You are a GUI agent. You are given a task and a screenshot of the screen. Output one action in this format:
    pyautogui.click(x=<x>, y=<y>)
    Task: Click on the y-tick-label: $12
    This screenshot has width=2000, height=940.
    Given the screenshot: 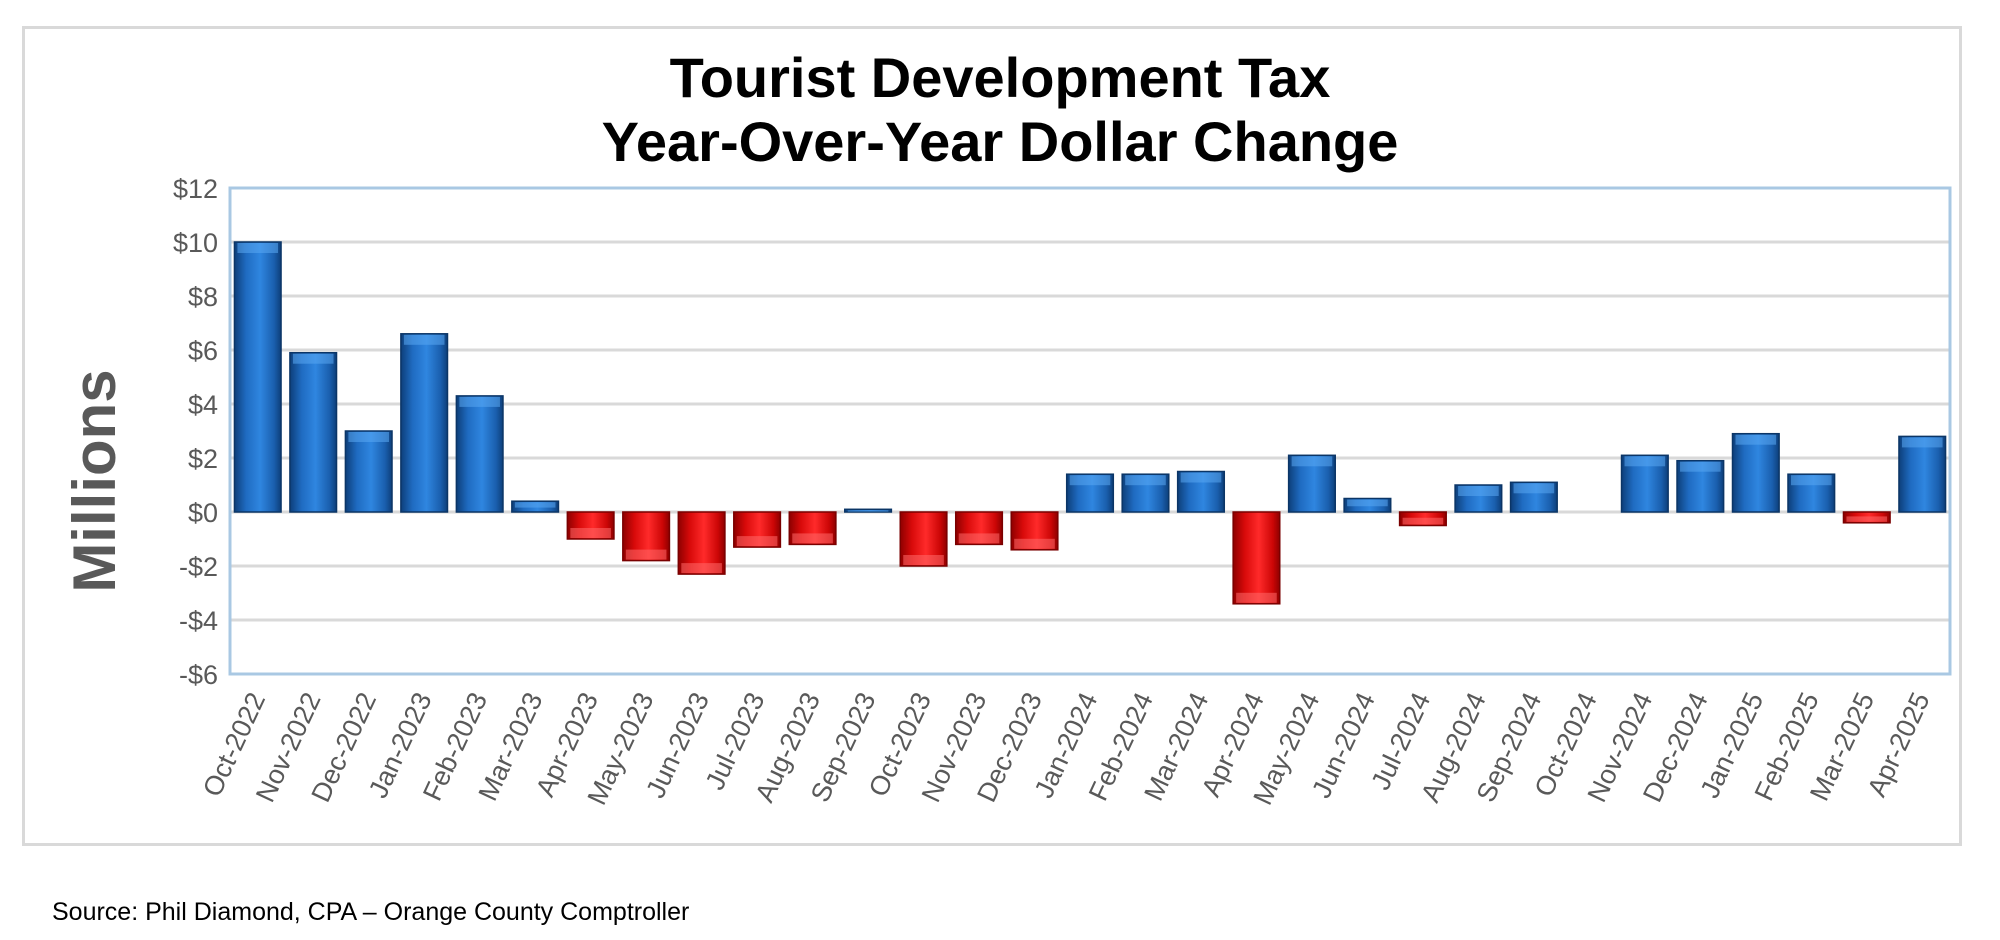 What is the action you would take?
    pyautogui.click(x=195, y=189)
    